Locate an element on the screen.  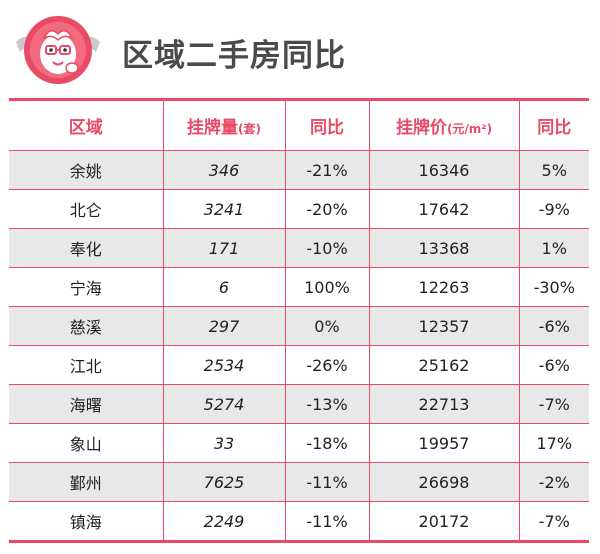
cell-price: 12357 is located at coordinates (444, 326).